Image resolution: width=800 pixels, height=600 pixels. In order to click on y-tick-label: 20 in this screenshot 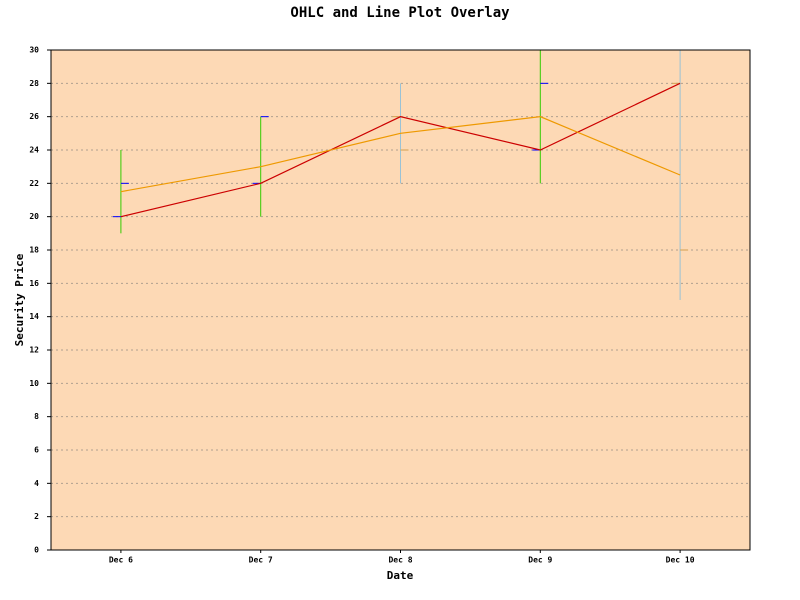, I will do `click(34, 216)`.